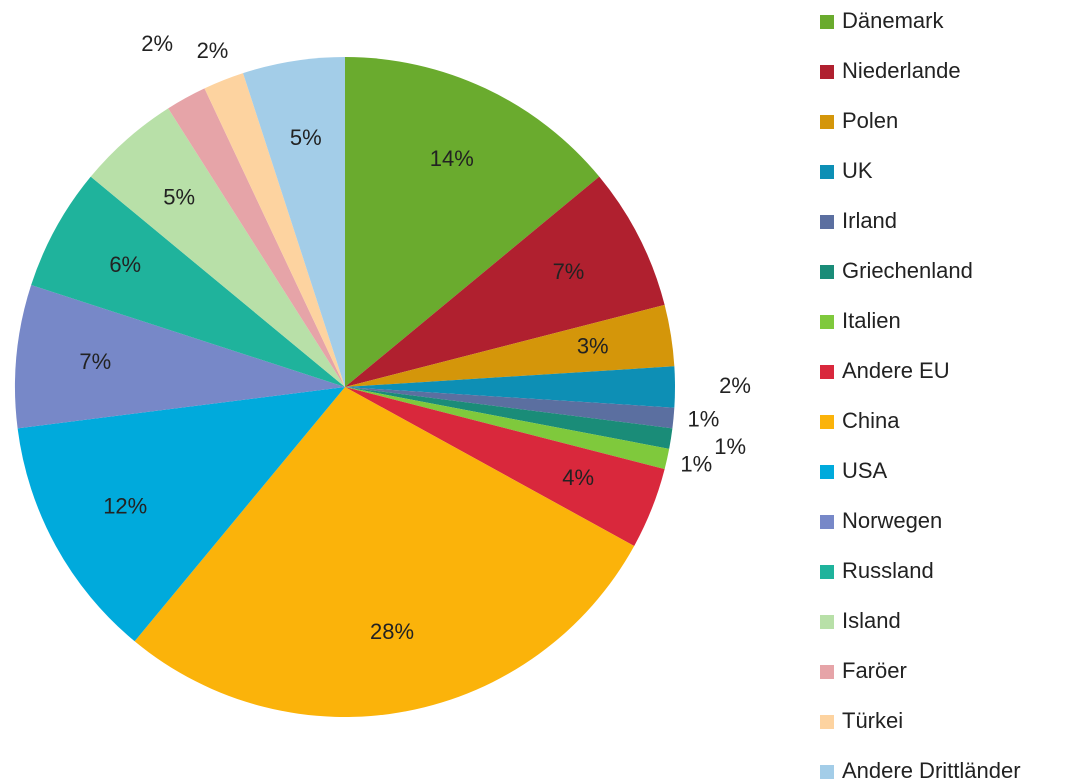  I want to click on legend-label: UK, so click(857, 170).